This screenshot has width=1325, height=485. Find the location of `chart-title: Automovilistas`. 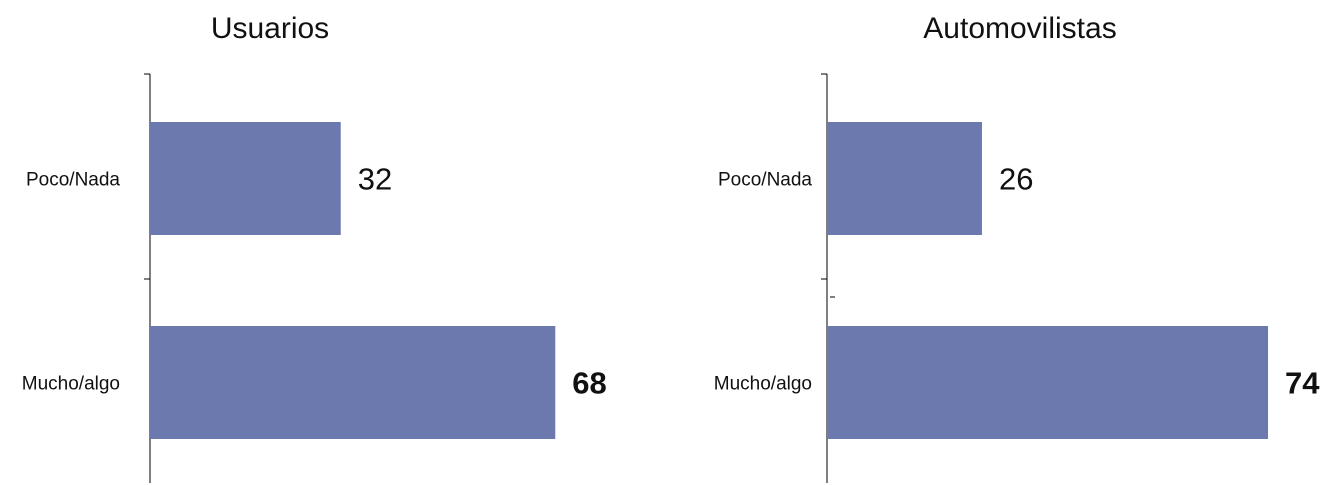

chart-title: Automovilistas is located at coordinates (1019, 28).